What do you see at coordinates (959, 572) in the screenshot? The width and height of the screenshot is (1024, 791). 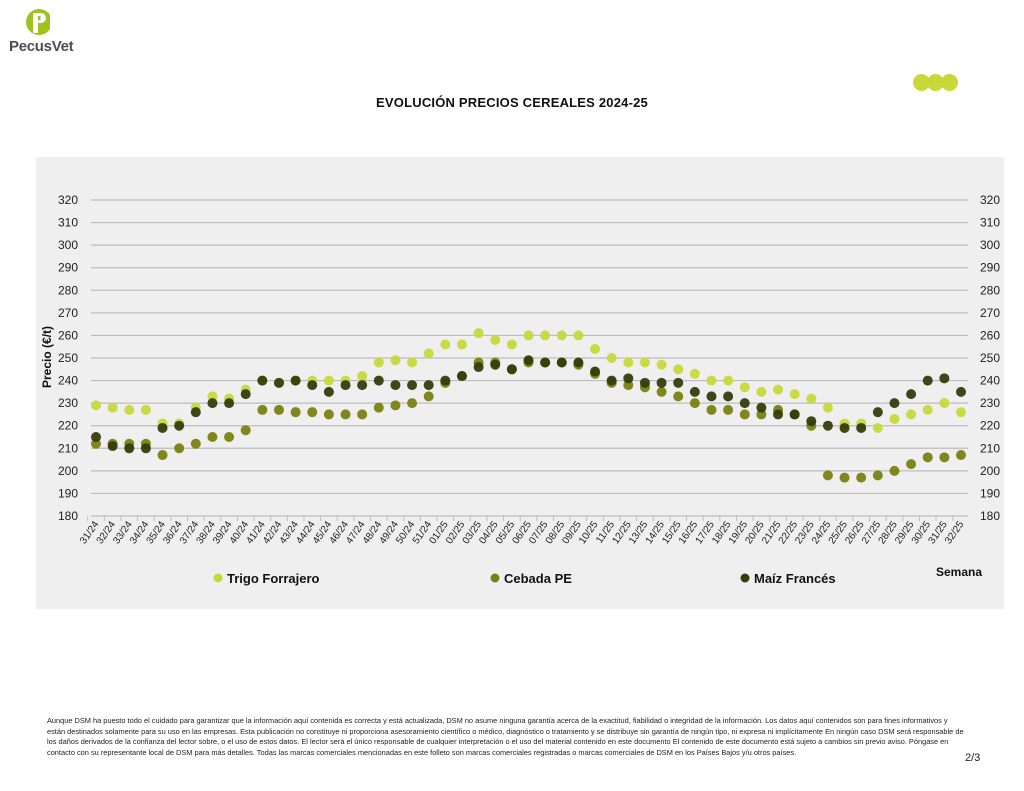 I see `x-axis-label: Semana` at bounding box center [959, 572].